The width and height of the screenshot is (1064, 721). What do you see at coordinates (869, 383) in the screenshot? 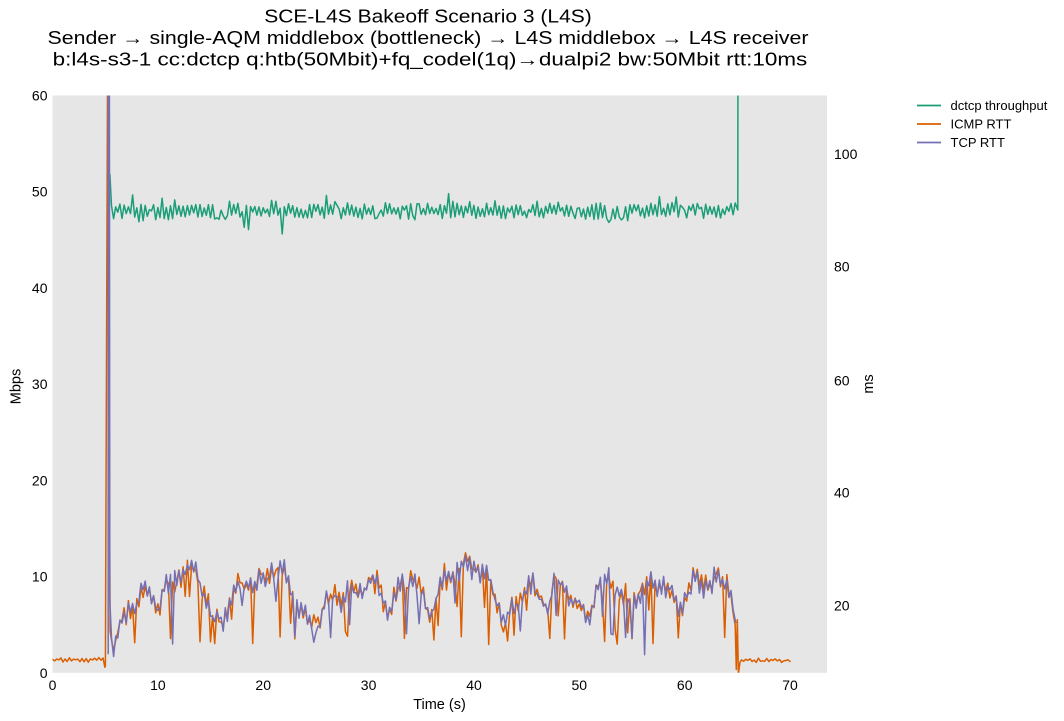
I see `svg-text: ms` at bounding box center [869, 383].